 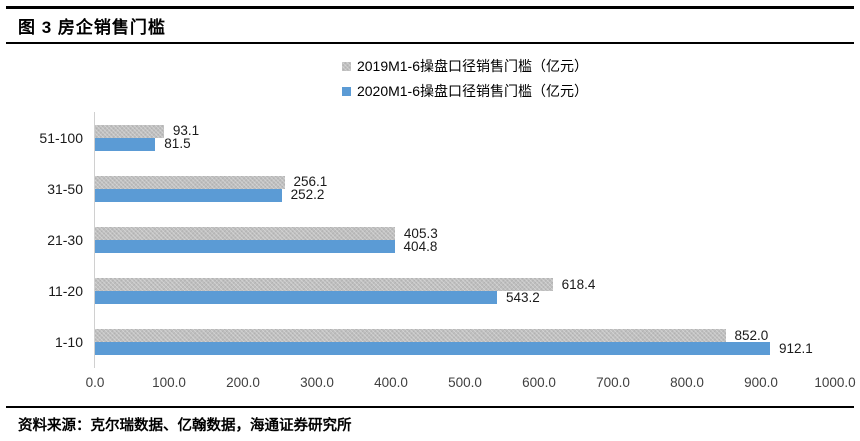 What do you see at coordinates (420, 233) in the screenshot?
I see `value-label: 405.3` at bounding box center [420, 233].